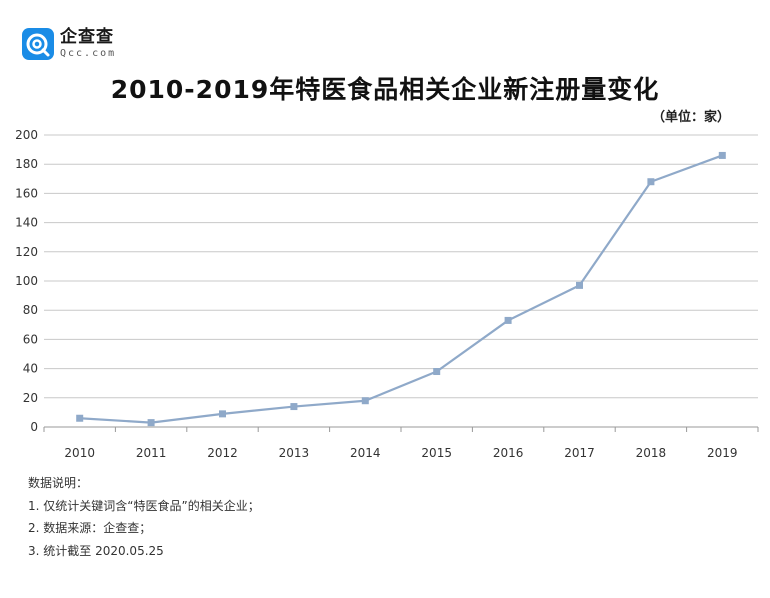 Image resolution: width=770 pixels, height=598 pixels. I want to click on x-tick-label: 2019, so click(722, 453).